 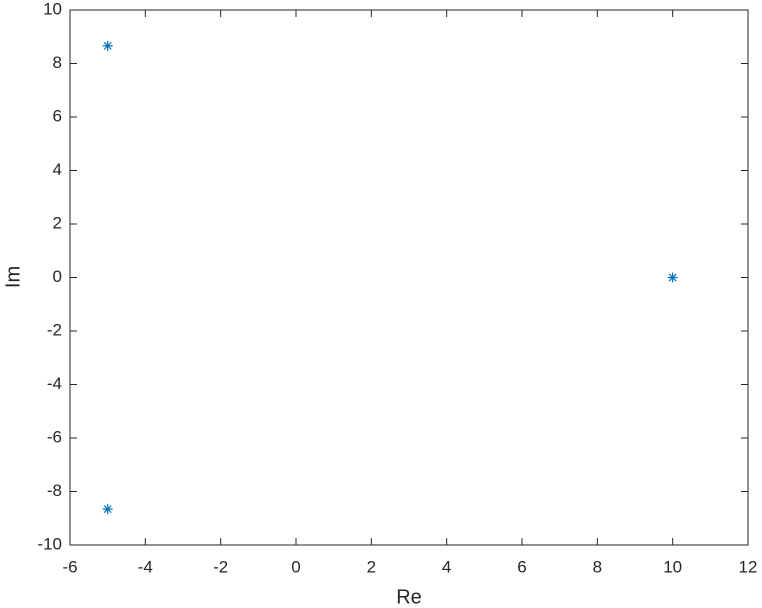 What do you see at coordinates (145, 566) in the screenshot?
I see `x-tick-label: -4` at bounding box center [145, 566].